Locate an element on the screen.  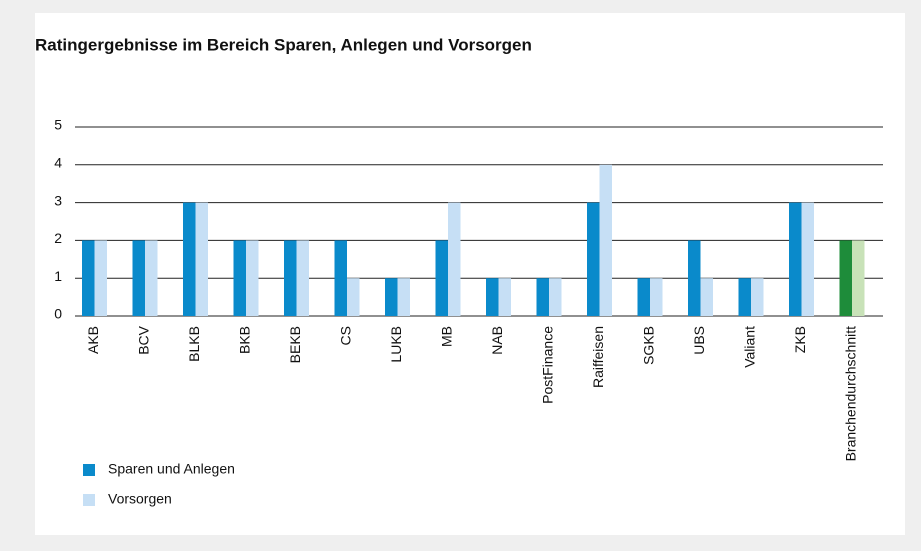
x-tick-label: UBS is located at coordinates (699, 340).